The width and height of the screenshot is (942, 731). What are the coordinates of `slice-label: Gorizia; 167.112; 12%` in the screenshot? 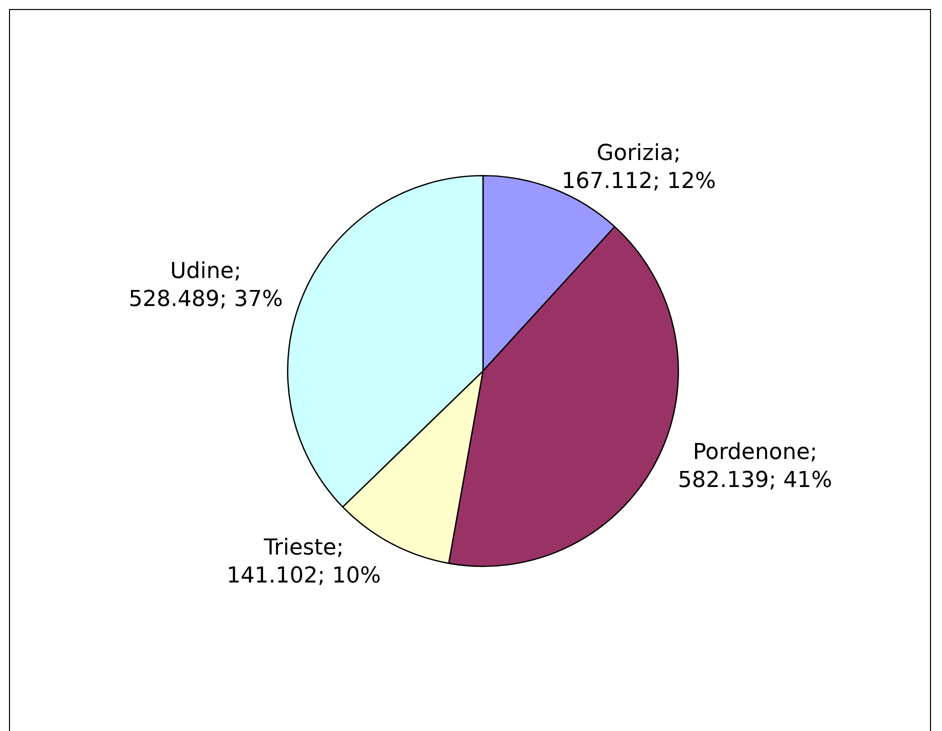 It's located at (639, 167).